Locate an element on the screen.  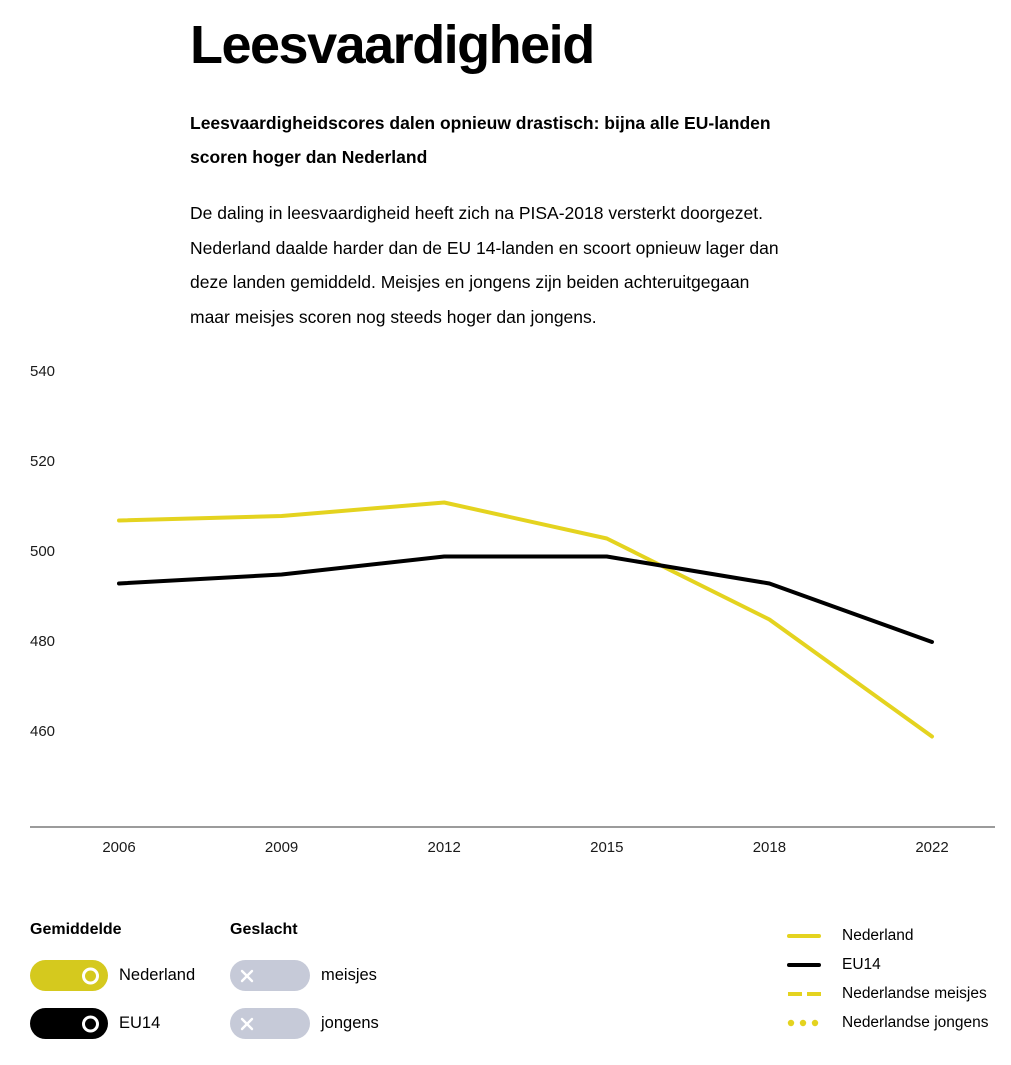
x-axis-tick-label: 2015 is located at coordinates (607, 847).